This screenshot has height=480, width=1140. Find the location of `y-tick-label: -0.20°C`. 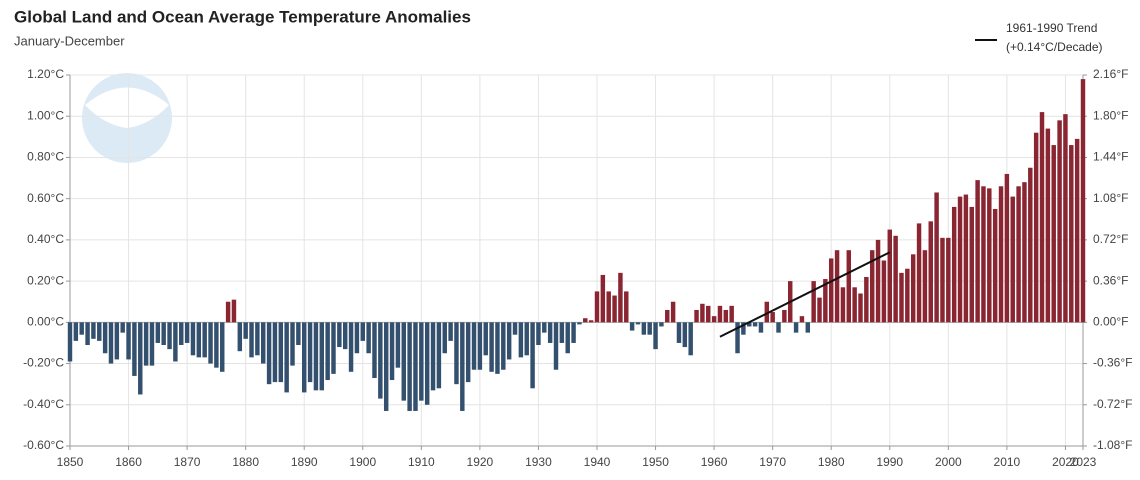

y-tick-label: -0.20°C is located at coordinates (43, 363).